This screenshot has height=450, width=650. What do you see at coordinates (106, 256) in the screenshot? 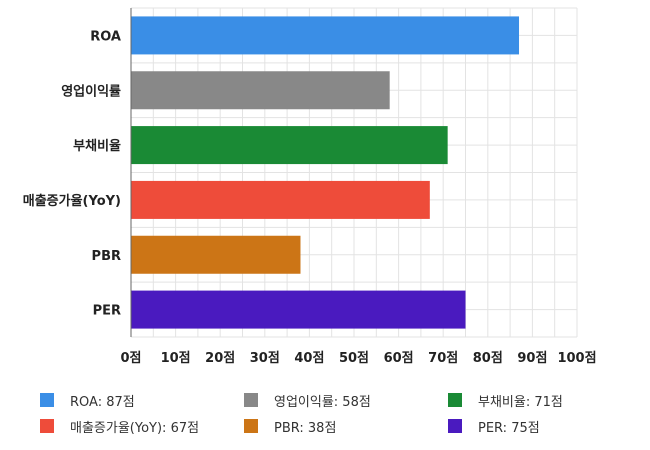
I see `category-label: PBR` at bounding box center [106, 256].